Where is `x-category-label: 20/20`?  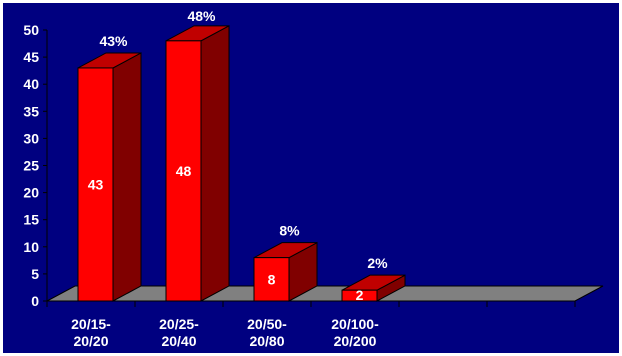 x-category-label: 20/20 is located at coordinates (90, 341).